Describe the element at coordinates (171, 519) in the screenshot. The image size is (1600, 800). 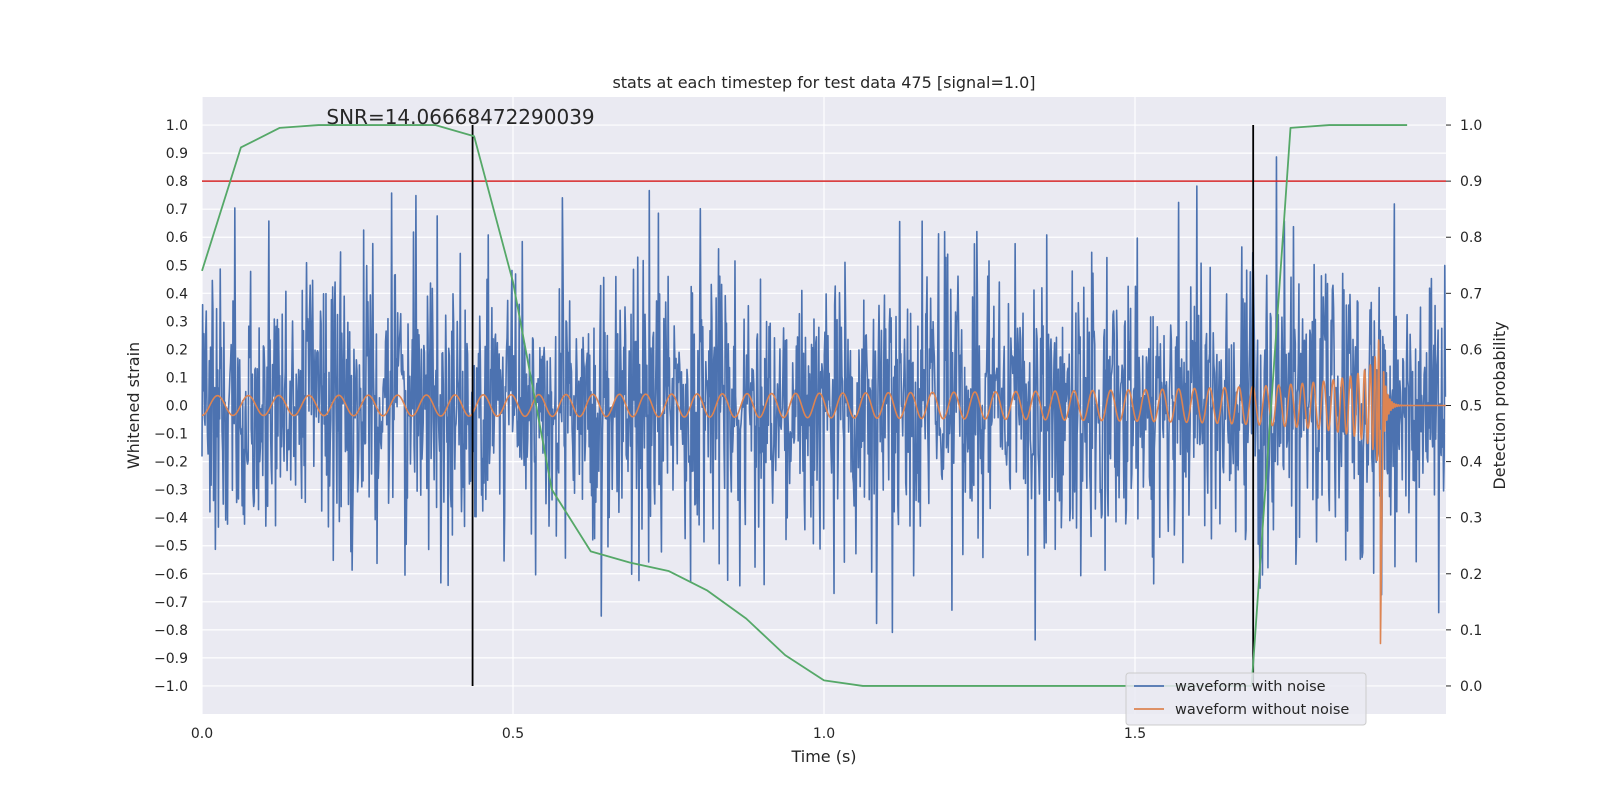
I see `y-tick-label-left: −0.4` at that location.